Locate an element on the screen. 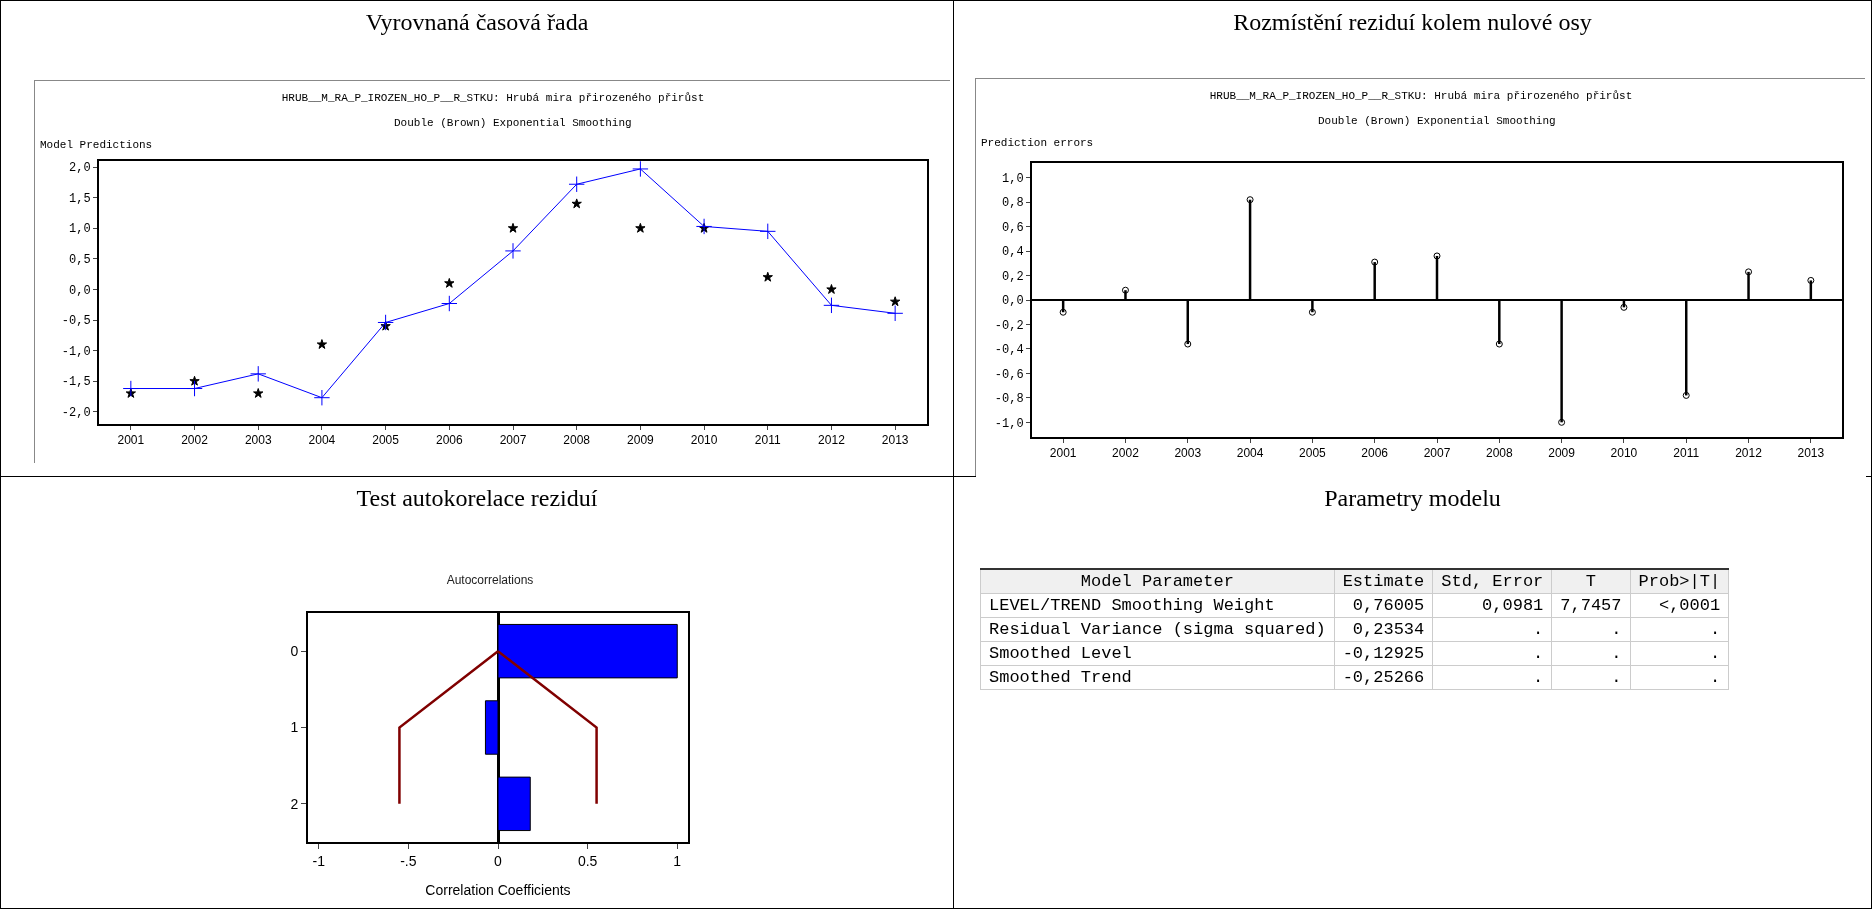 This screenshot has height=909, width=1872. category-label: Estimate is located at coordinates (1383, 581).